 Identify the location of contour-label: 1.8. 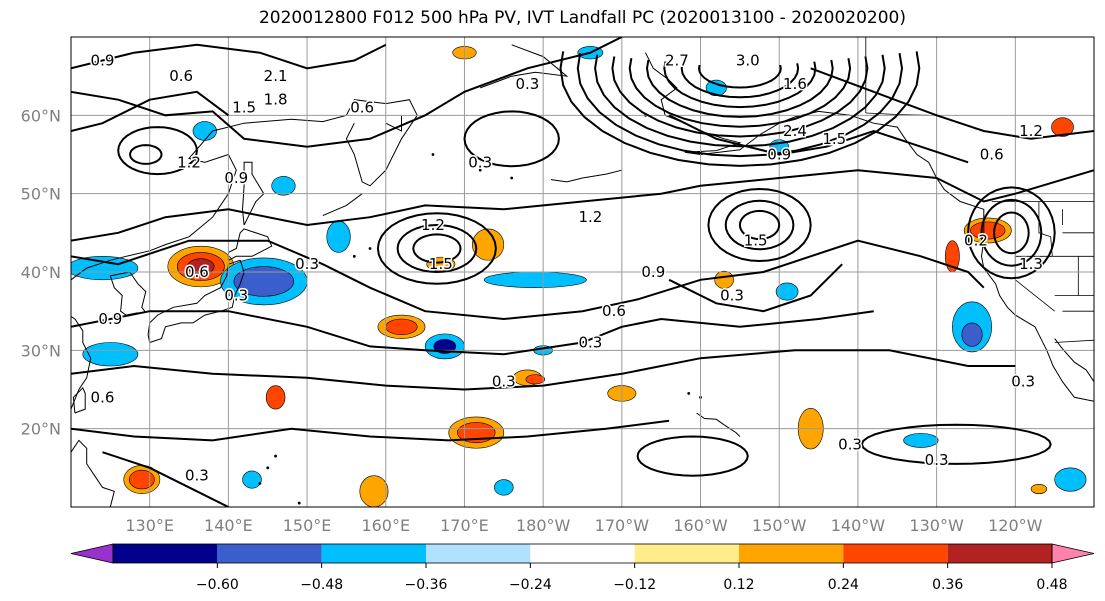
(276, 100).